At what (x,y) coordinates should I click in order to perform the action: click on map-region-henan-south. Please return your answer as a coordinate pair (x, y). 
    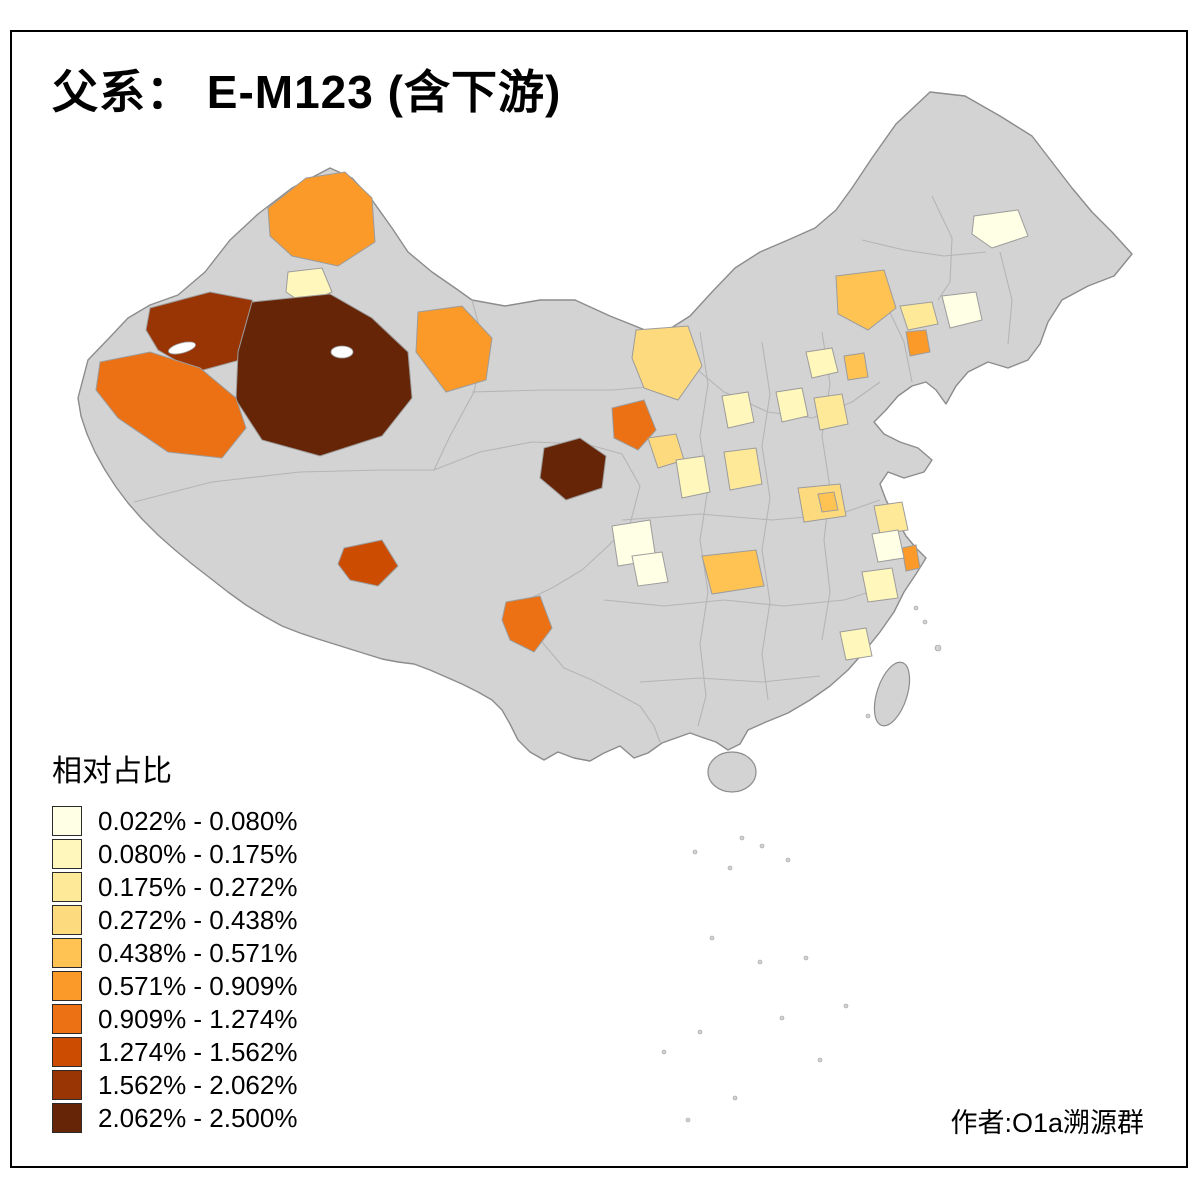
    Looking at the image, I should click on (733, 572).